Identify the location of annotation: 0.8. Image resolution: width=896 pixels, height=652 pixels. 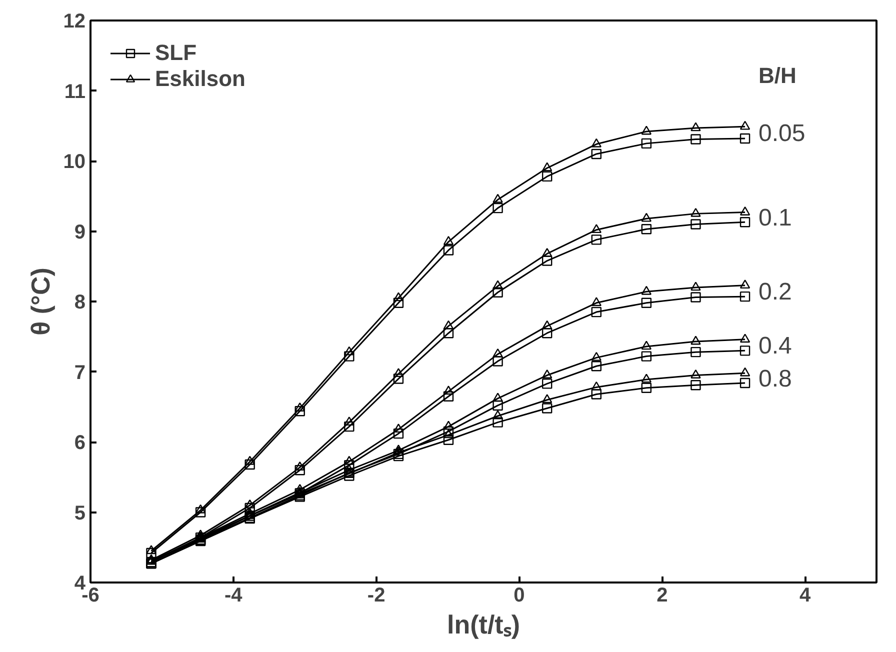
(775, 379).